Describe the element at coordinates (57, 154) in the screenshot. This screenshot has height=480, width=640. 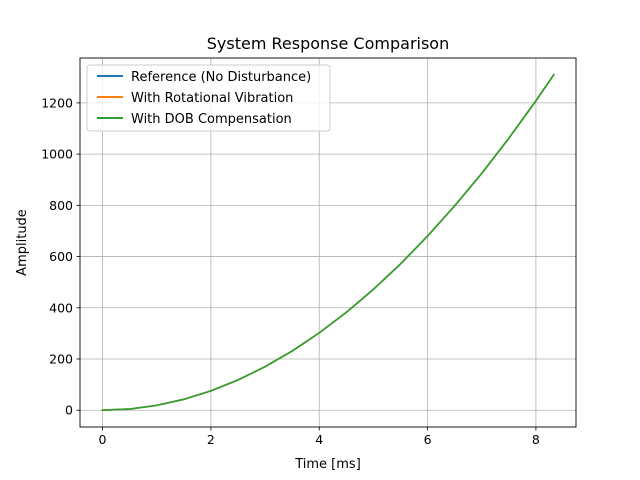
I see `y-tick-label: 1000` at that location.